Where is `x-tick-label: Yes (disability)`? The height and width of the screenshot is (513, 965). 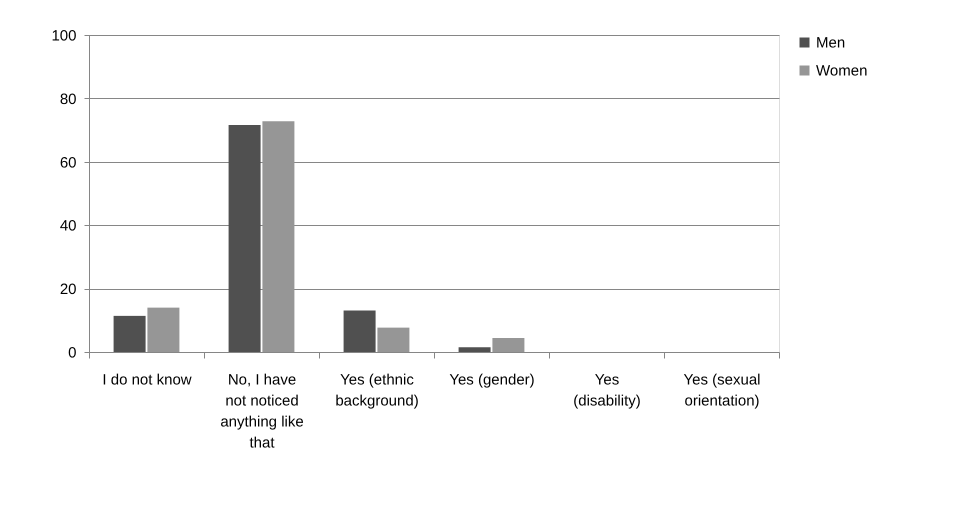
x-tick-label: Yes (disability) is located at coordinates (607, 391).